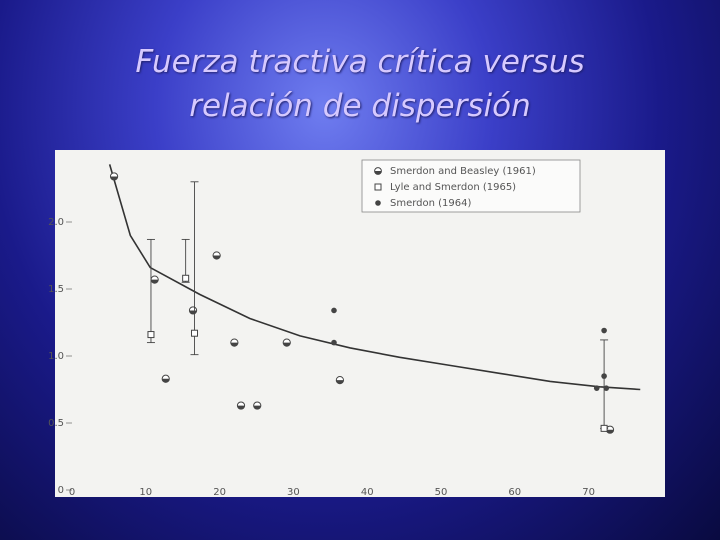  I want to click on x-tick-label: 20, so click(219, 492).